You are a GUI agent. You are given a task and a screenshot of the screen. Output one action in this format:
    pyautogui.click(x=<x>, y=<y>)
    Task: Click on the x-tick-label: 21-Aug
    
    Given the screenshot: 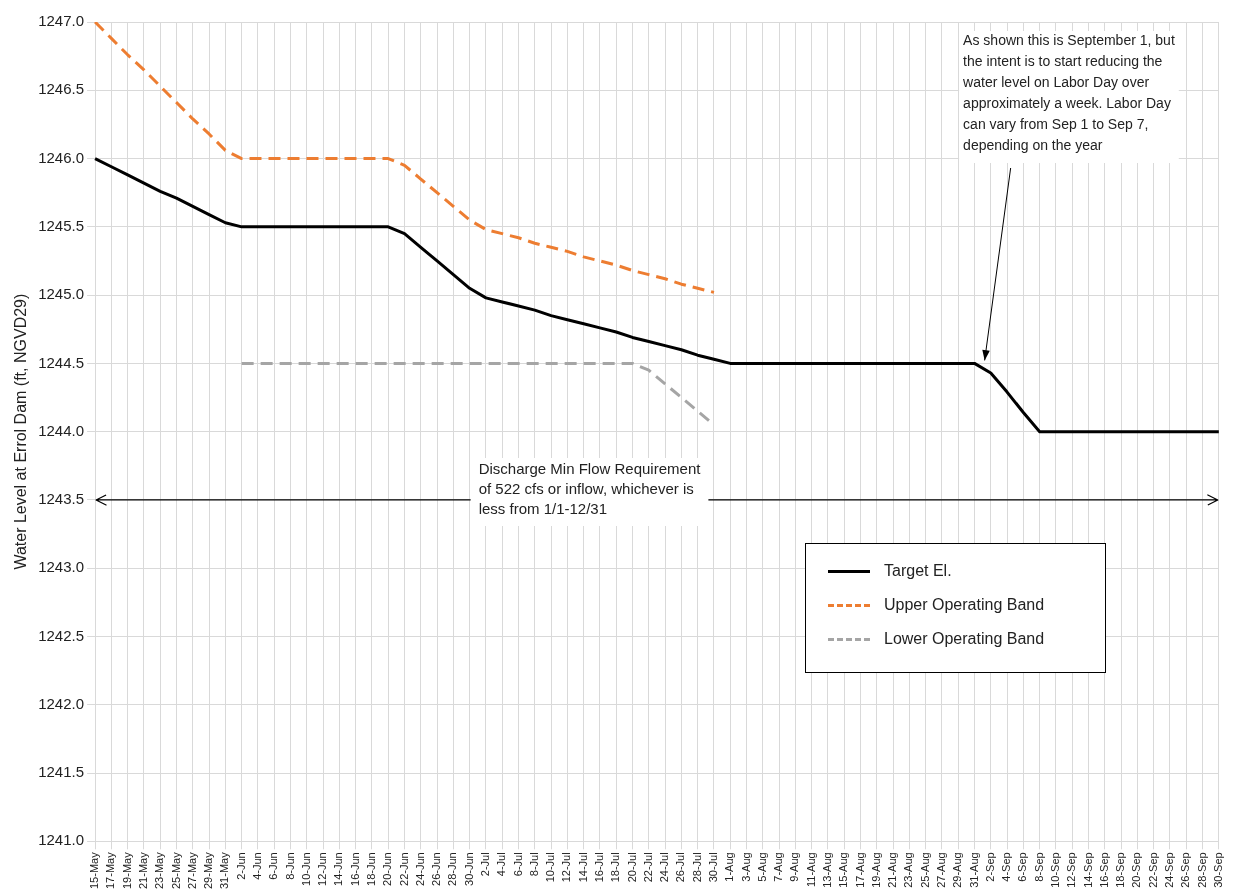 What is the action you would take?
    pyautogui.click(x=892, y=870)
    